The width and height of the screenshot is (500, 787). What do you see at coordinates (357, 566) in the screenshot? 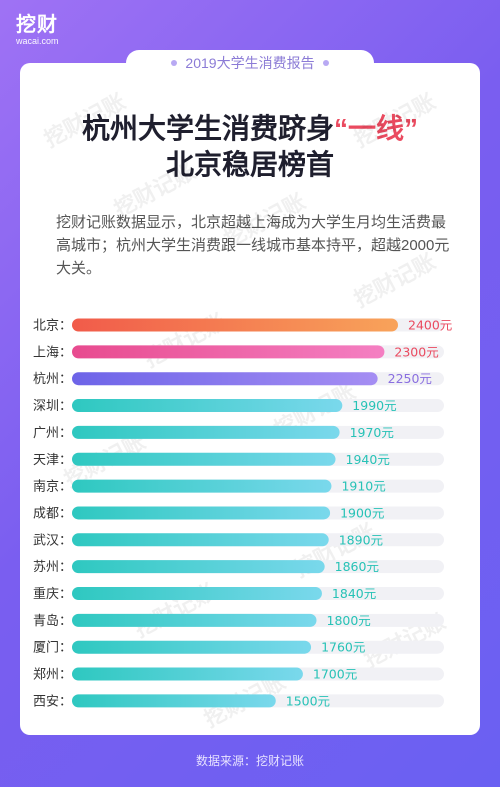
I see `value-label: 1860元` at bounding box center [357, 566].